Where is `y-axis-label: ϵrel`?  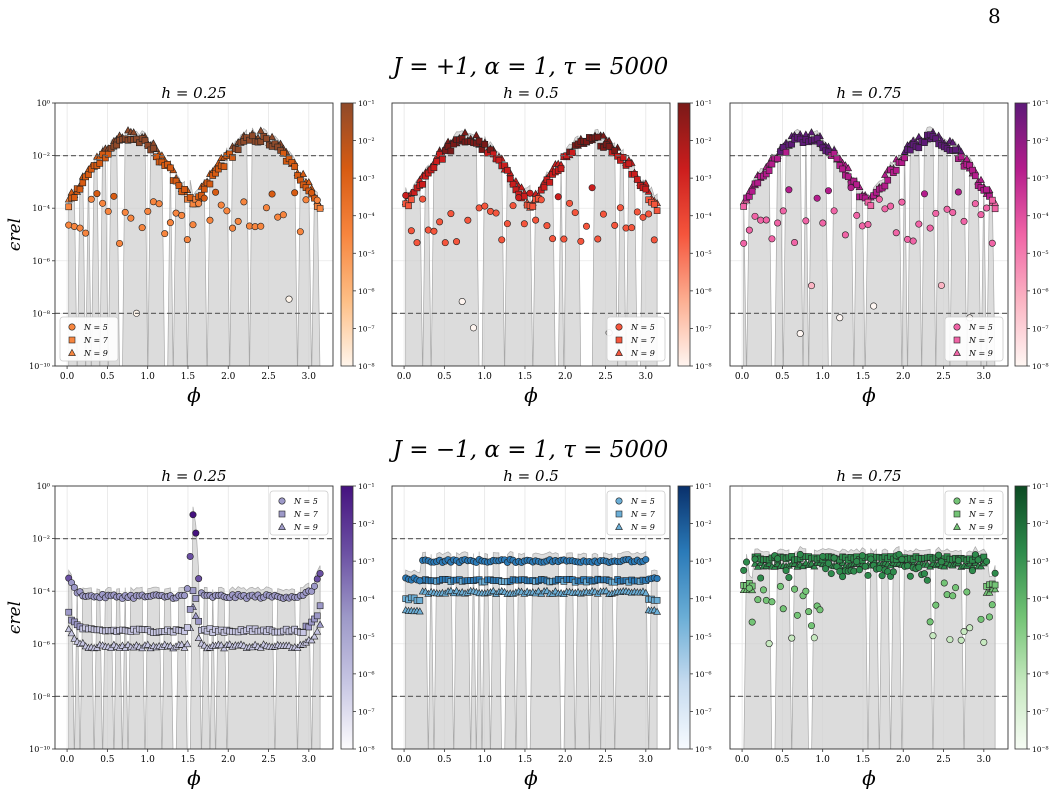
y-axis-label: ϵrel is located at coordinates (15, 234).